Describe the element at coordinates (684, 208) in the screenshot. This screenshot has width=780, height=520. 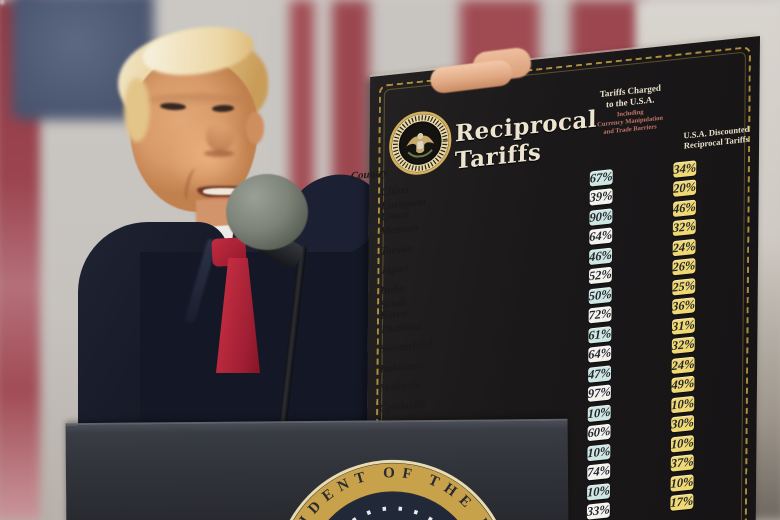
I see `discounted-tariff-value: 46%` at that location.